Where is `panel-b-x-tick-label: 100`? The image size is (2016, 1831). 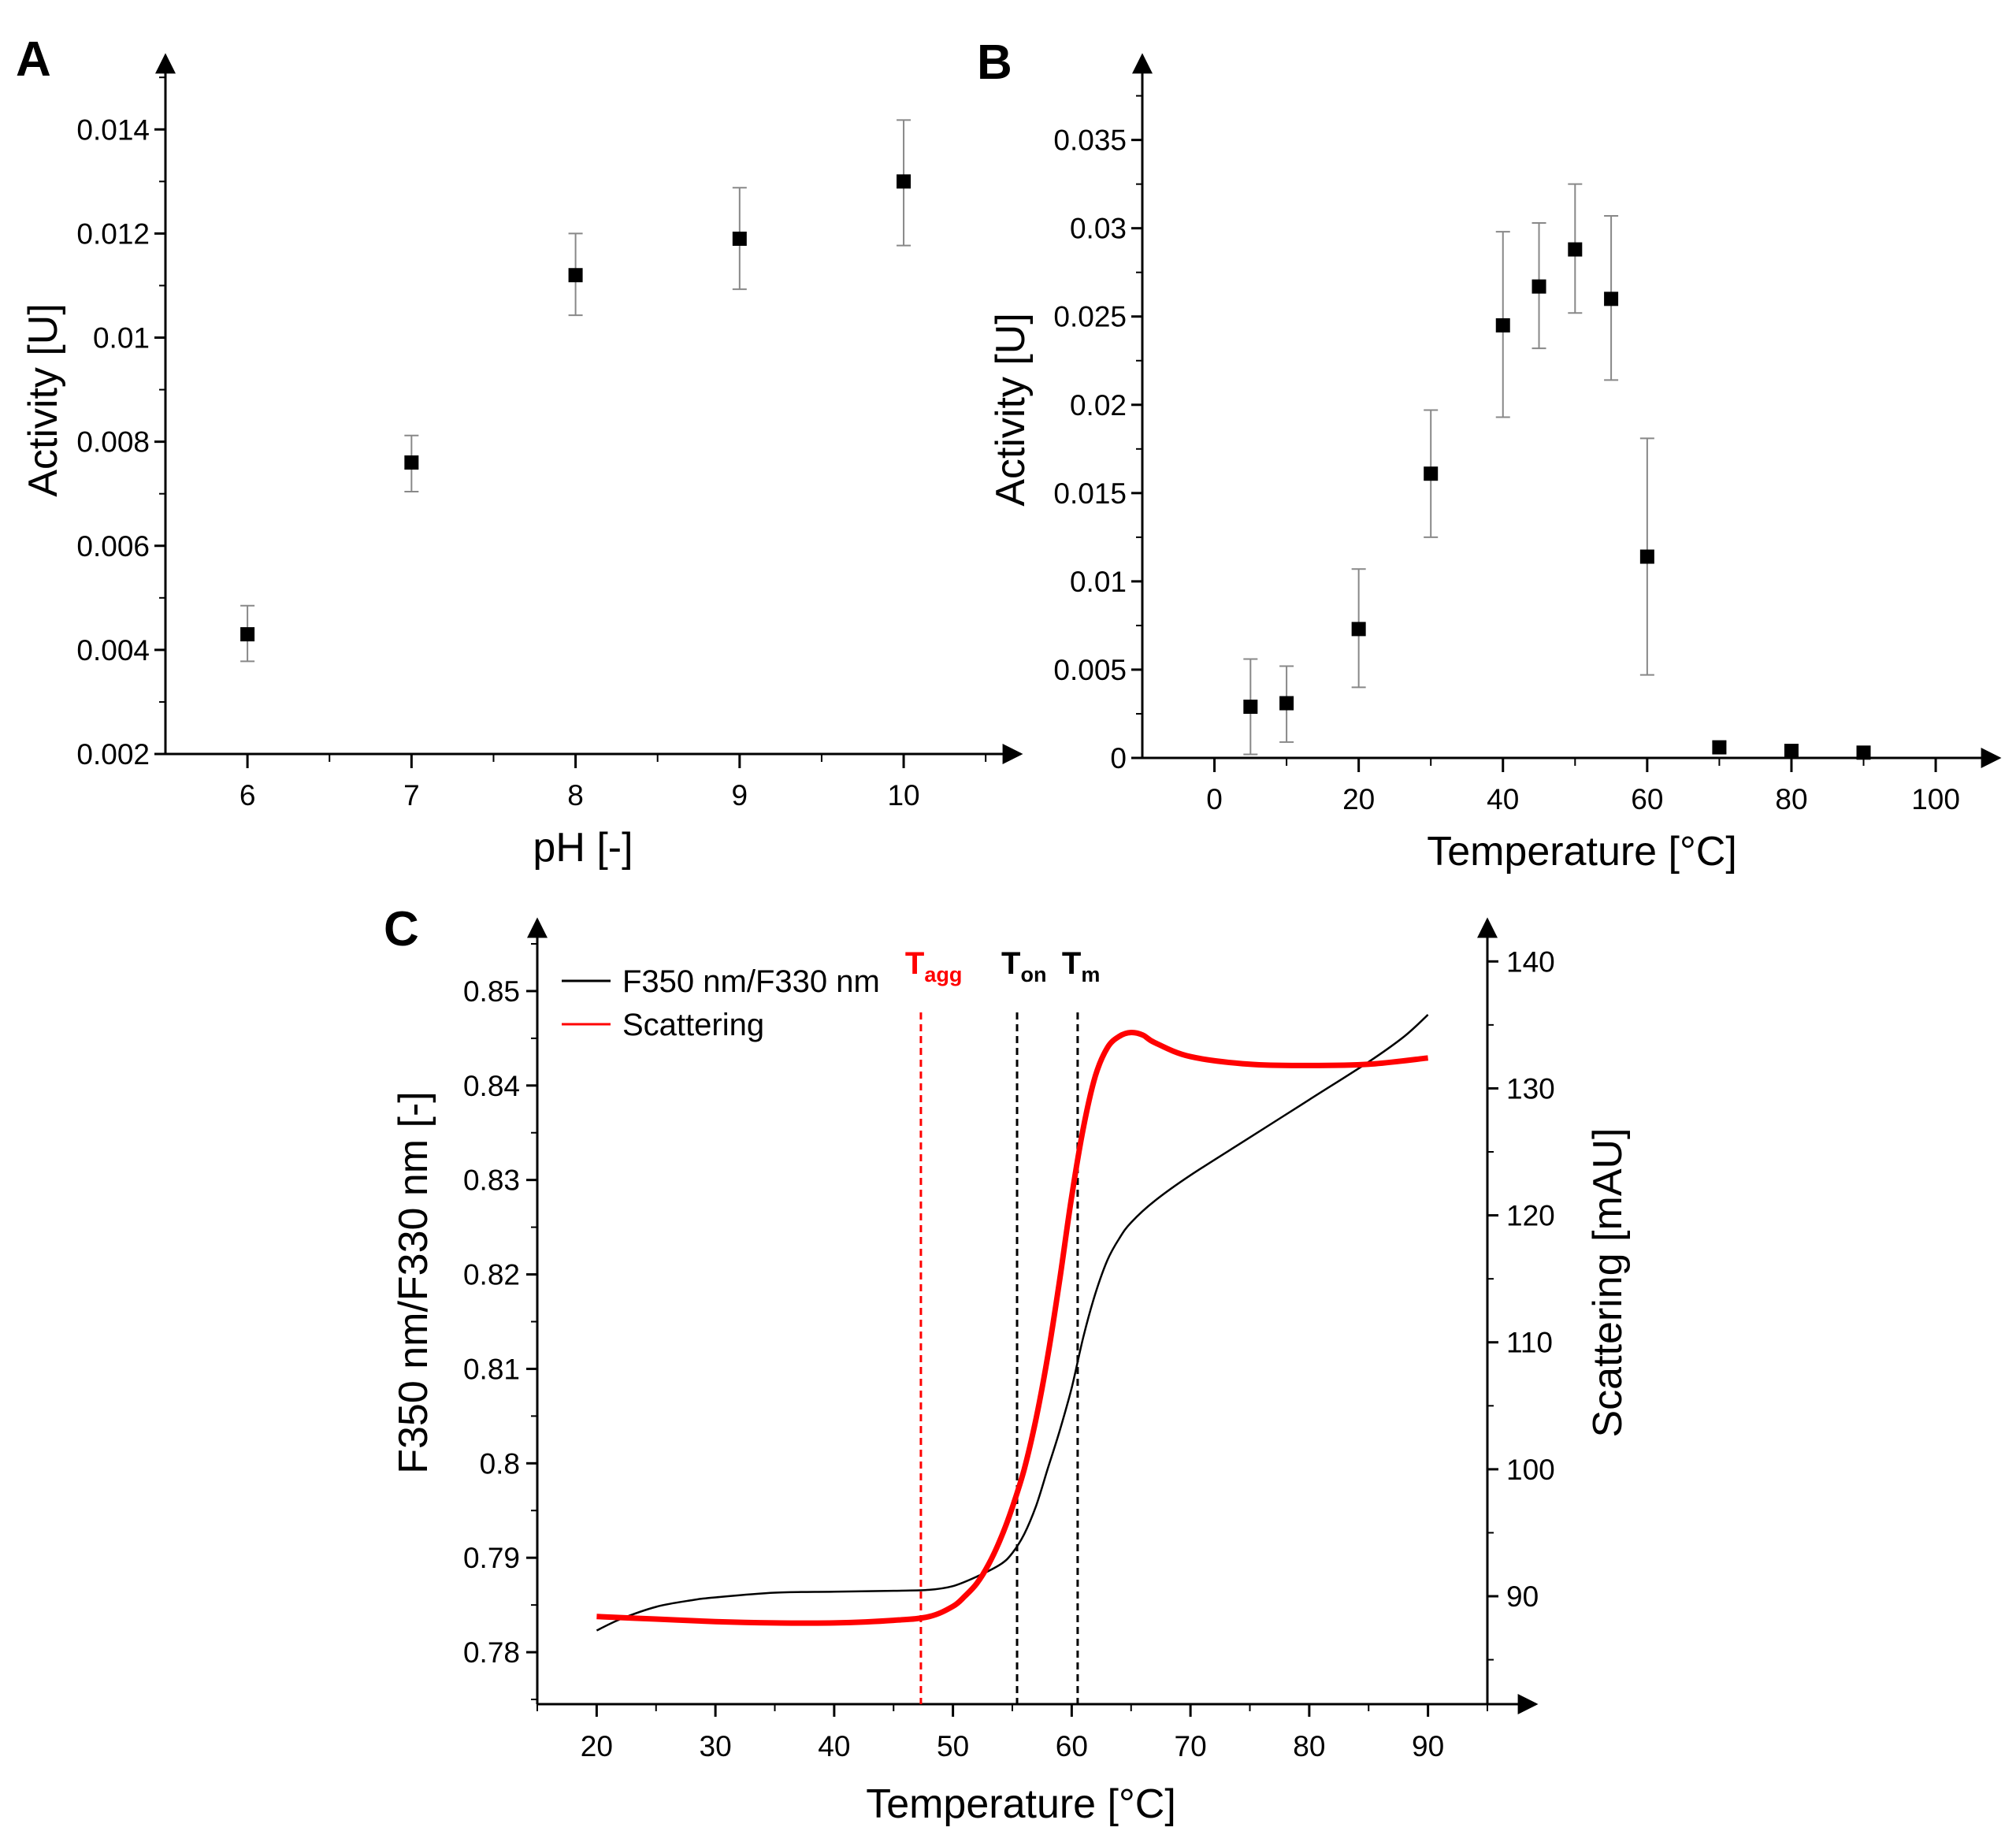
panel-b-x-tick-label: 100 is located at coordinates (1935, 799).